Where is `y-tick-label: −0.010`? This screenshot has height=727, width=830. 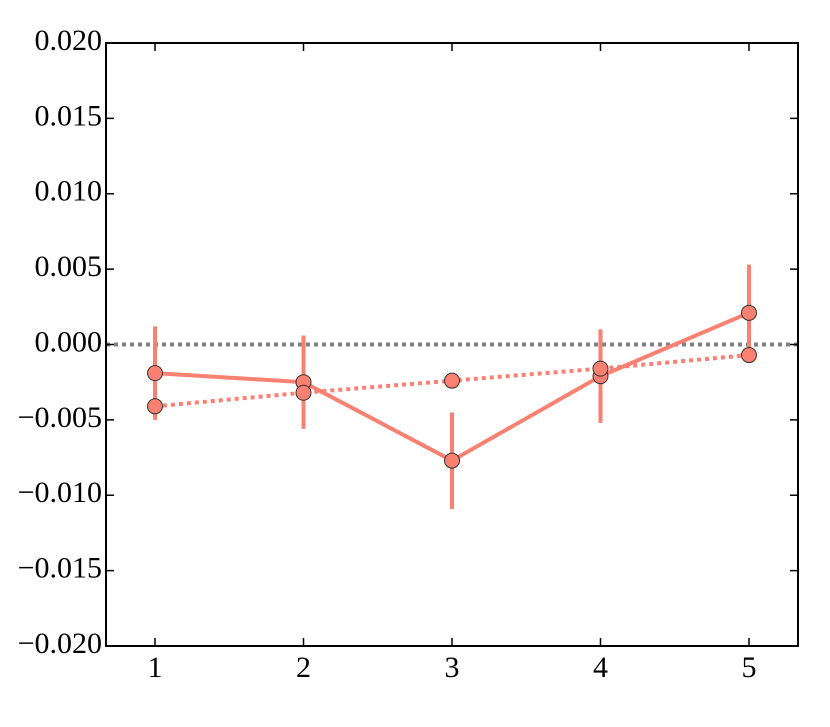
y-tick-label: −0.010 is located at coordinates (60, 492).